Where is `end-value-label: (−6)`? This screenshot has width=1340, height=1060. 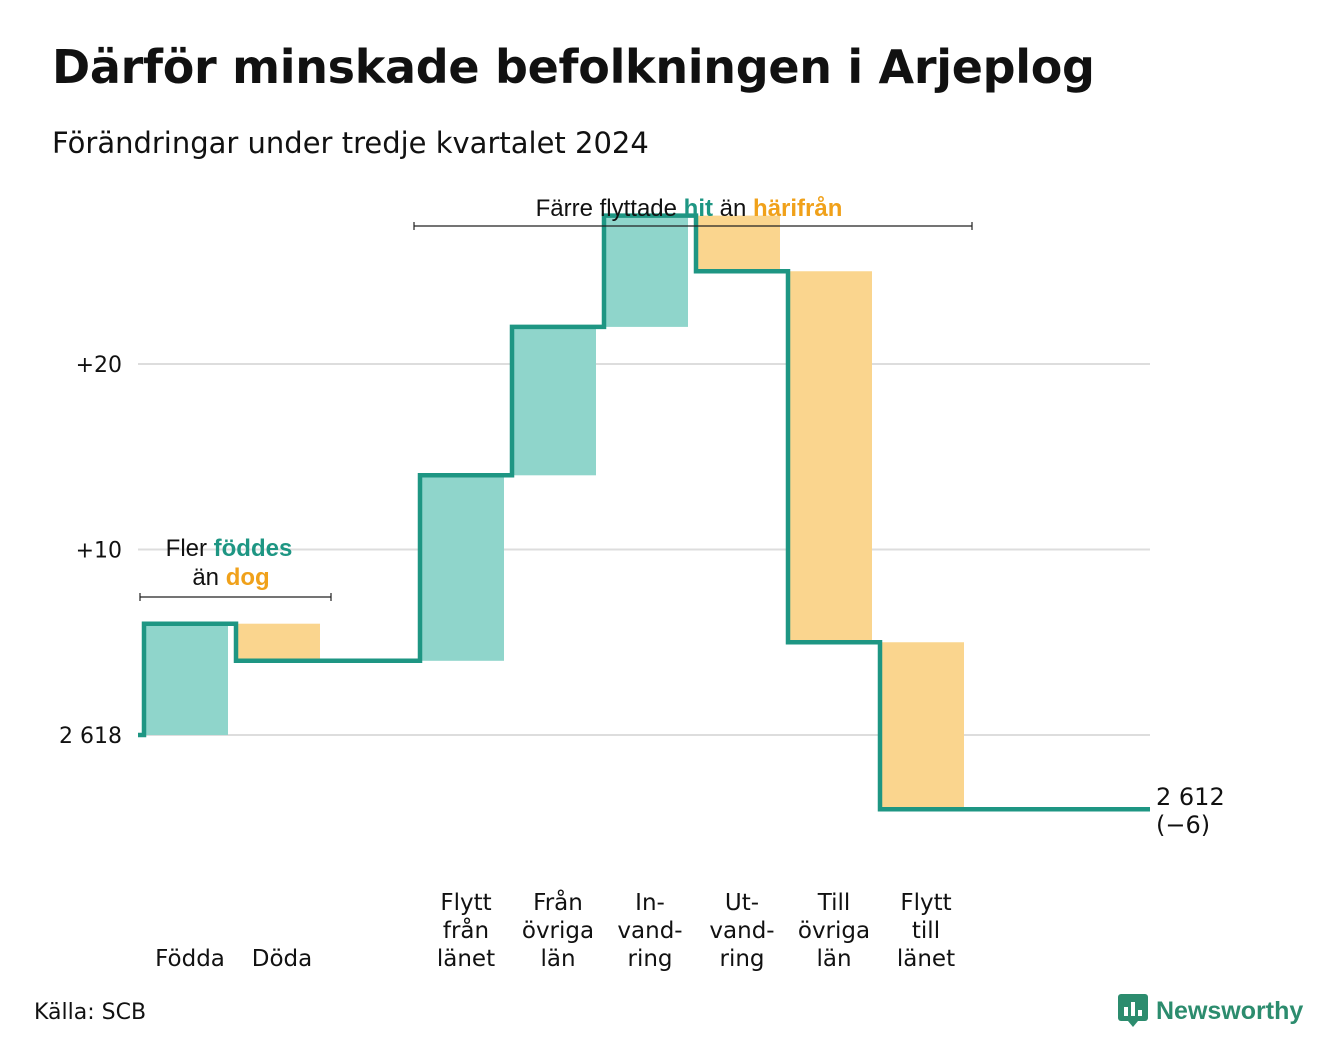 end-value-label: (−6) is located at coordinates (1183, 825).